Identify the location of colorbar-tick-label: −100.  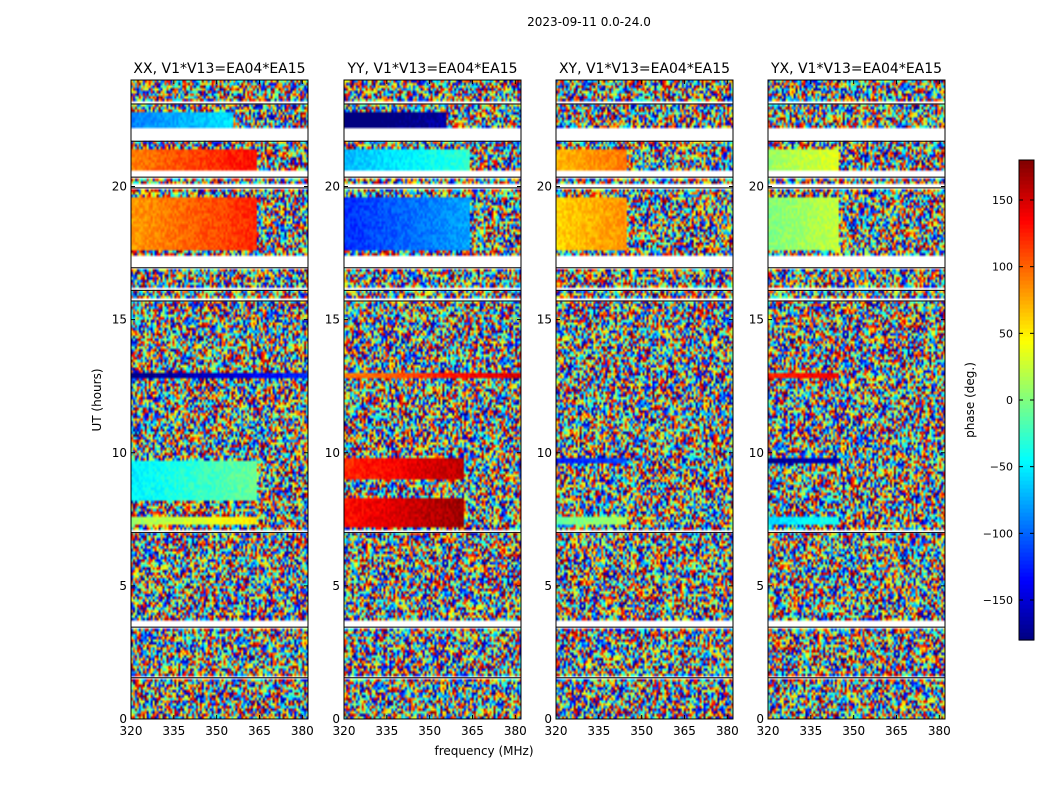
(998, 533).